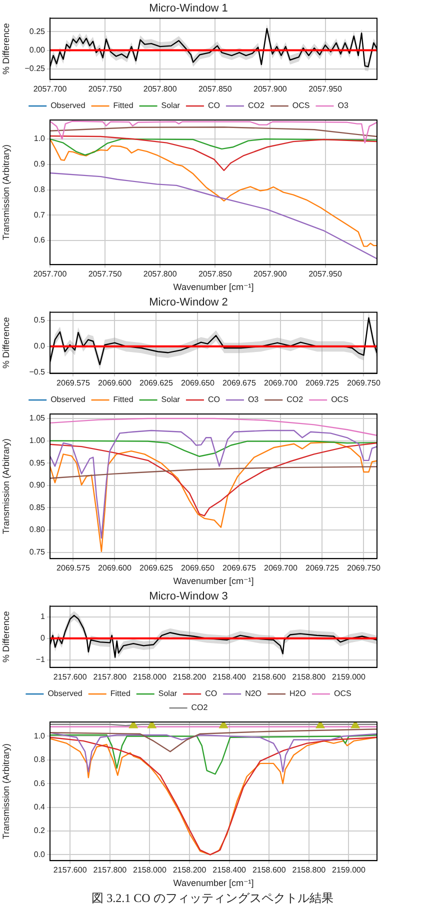 This screenshot has width=425, height=914. What do you see at coordinates (40, 164) in the screenshot?
I see `y-tick-label: 0.9` at bounding box center [40, 164].